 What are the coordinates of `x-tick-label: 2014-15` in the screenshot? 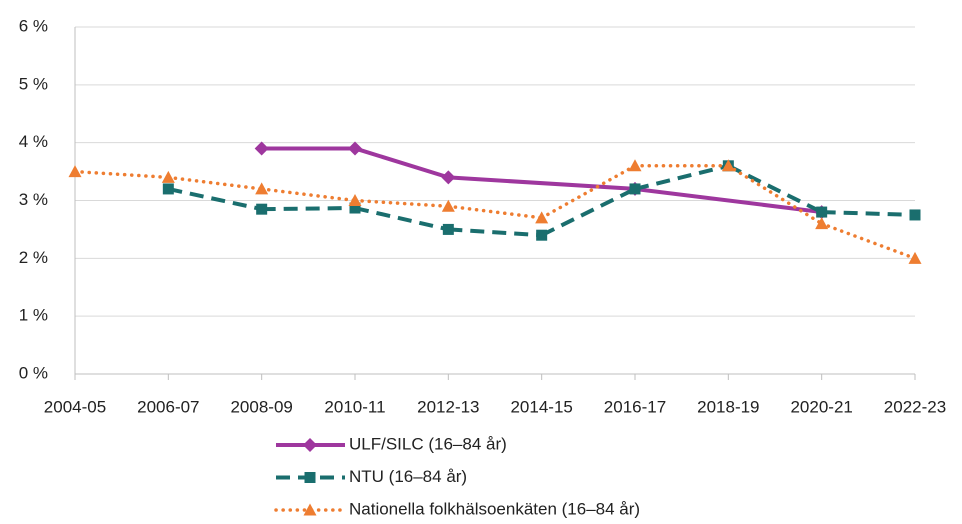 It's located at (541, 406).